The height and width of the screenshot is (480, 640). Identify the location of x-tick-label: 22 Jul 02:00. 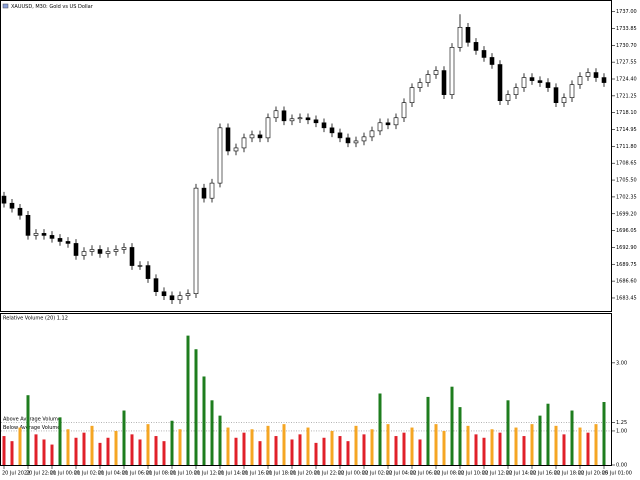
(377, 474).